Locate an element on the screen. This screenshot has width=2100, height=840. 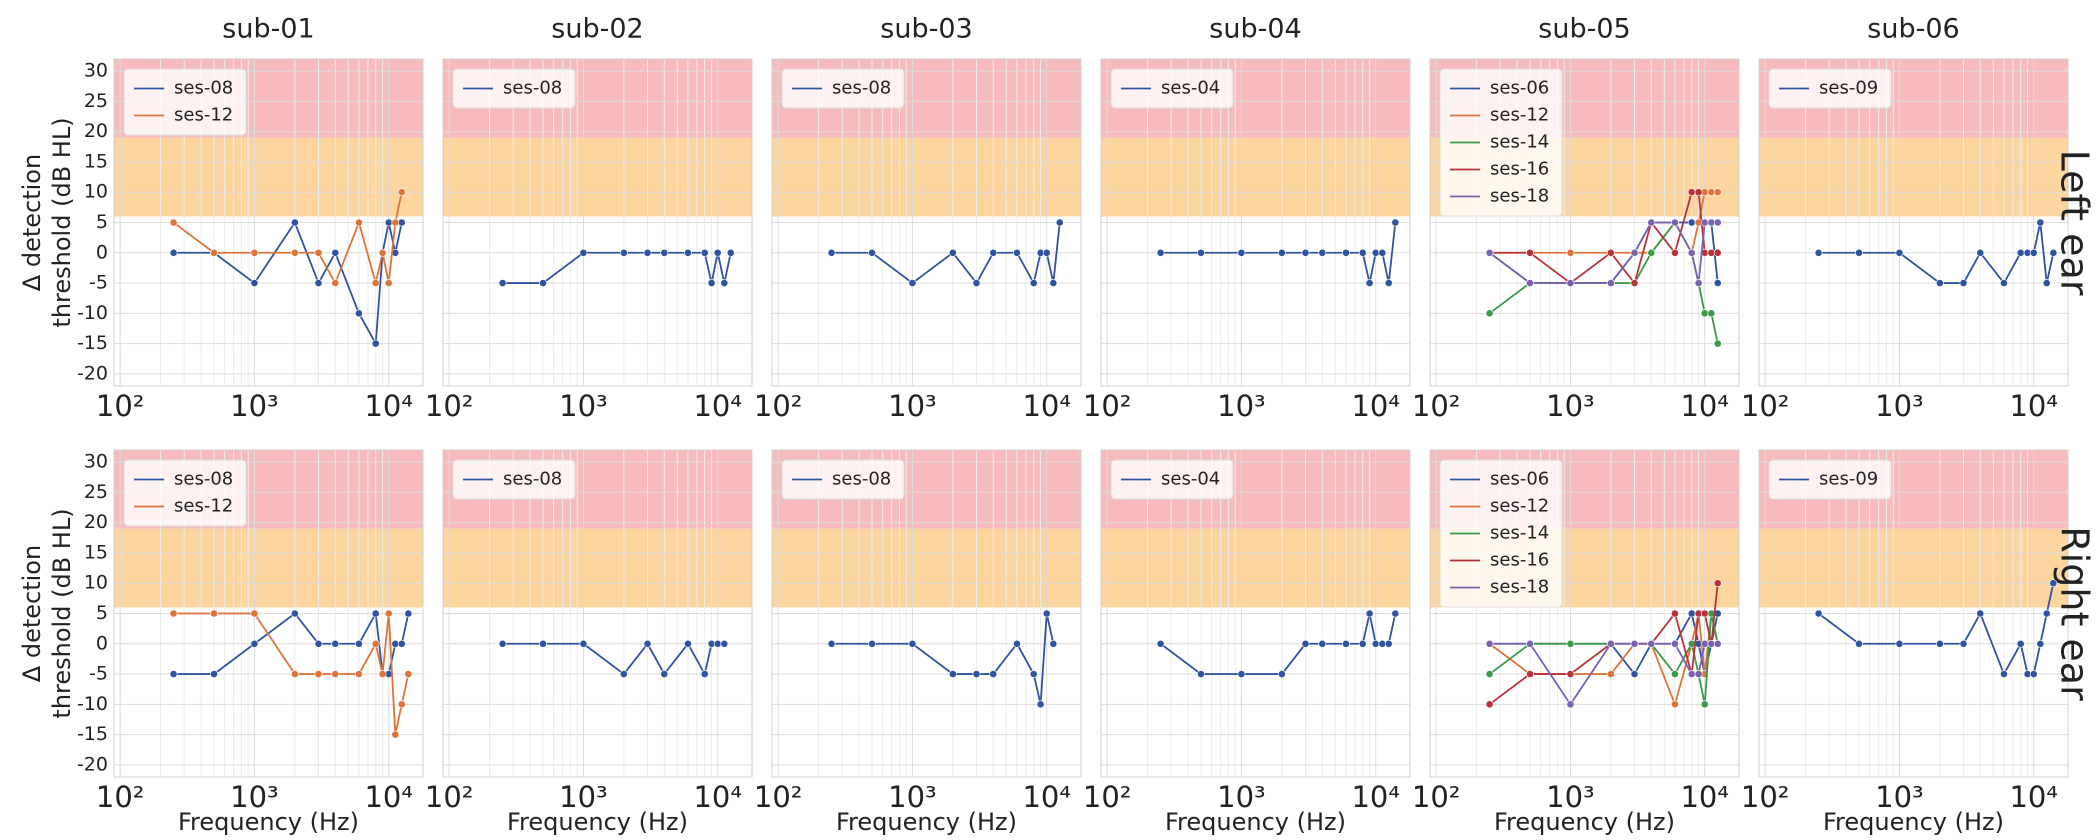
y-tick-label: 10 is located at coordinates (96, 583).